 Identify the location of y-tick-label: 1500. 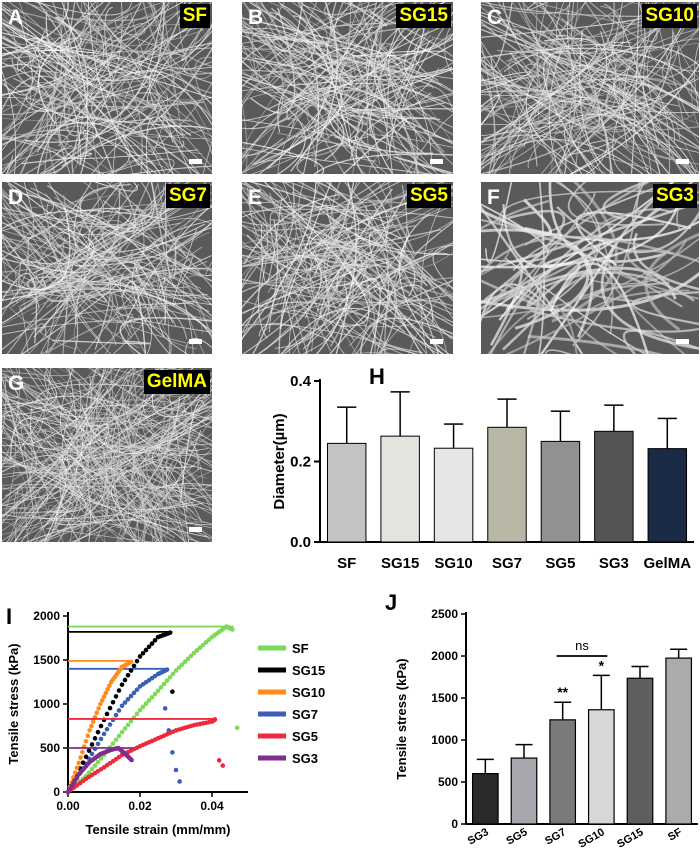
(46, 660).